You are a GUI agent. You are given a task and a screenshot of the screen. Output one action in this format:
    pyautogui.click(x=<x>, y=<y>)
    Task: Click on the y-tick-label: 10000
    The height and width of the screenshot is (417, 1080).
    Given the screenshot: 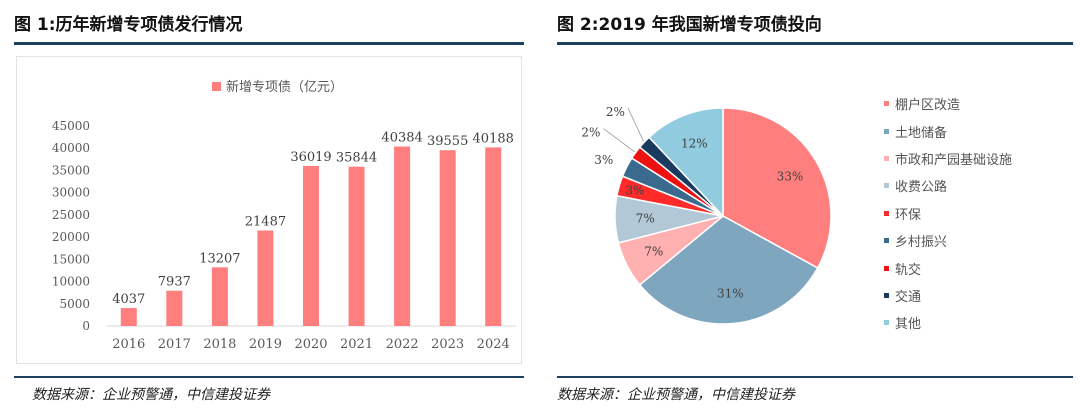 What is the action you would take?
    pyautogui.click(x=71, y=282)
    